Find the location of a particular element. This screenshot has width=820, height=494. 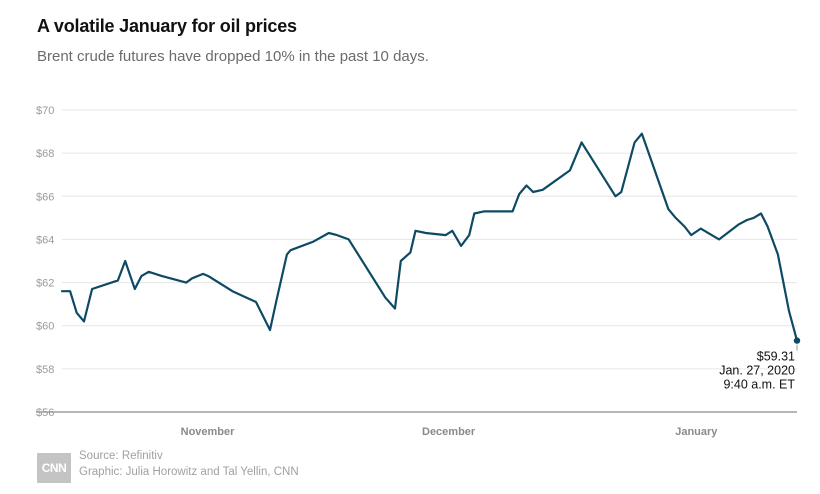

last-point-marker is located at coordinates (797, 340).